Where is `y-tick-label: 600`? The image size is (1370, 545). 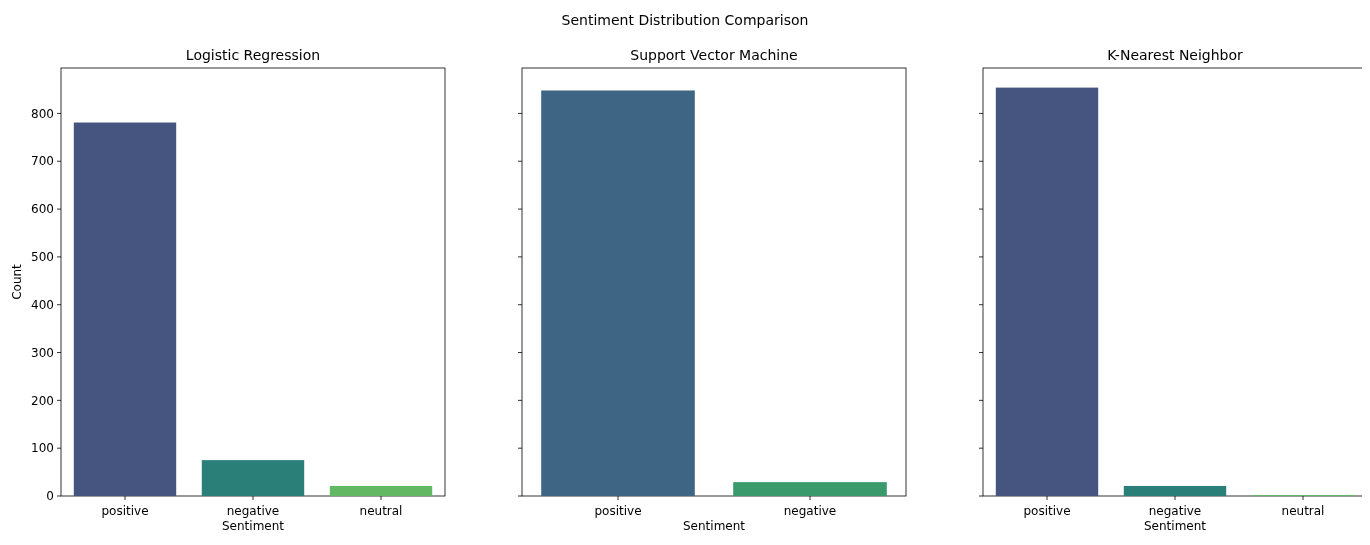 y-tick-label: 600 is located at coordinates (42, 209).